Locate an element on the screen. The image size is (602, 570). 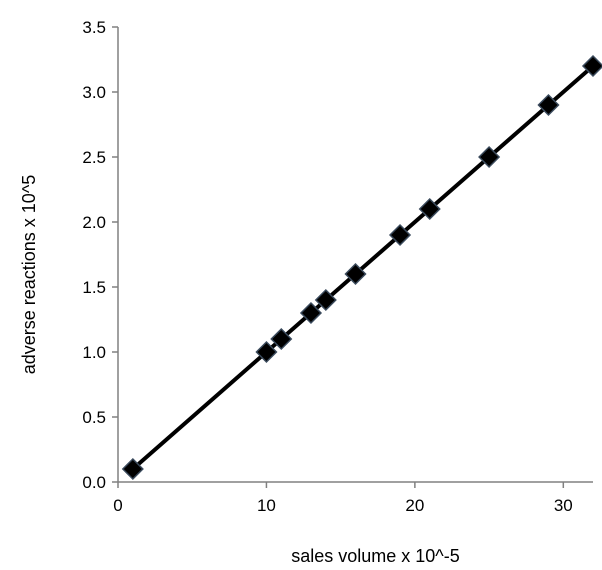
x-tick-label: 30 is located at coordinates (563, 505).